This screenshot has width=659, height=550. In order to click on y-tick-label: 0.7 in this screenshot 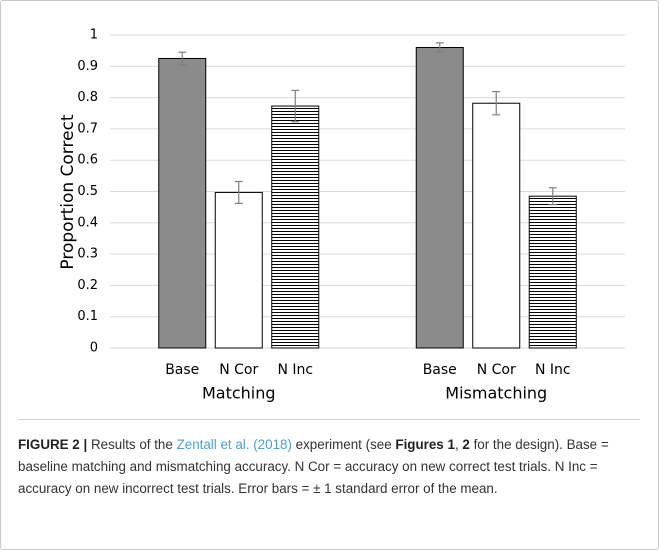, I will do `click(87, 128)`.